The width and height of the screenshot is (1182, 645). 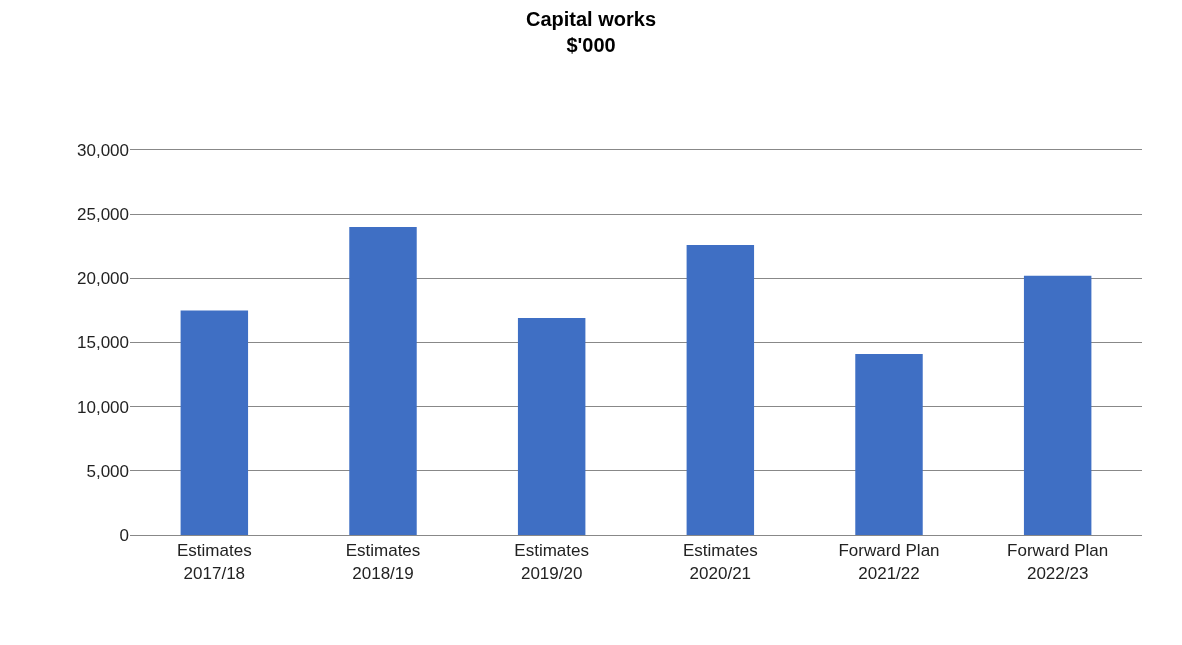 I want to click on x-tick-label: Estimates 2020/21, so click(x=720, y=562).